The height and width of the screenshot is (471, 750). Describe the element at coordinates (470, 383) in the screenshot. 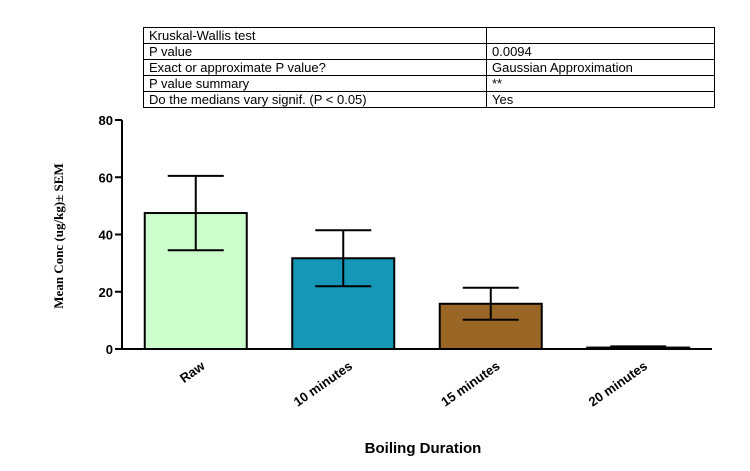

I see `x-tick-label: 15 minutes` at that location.